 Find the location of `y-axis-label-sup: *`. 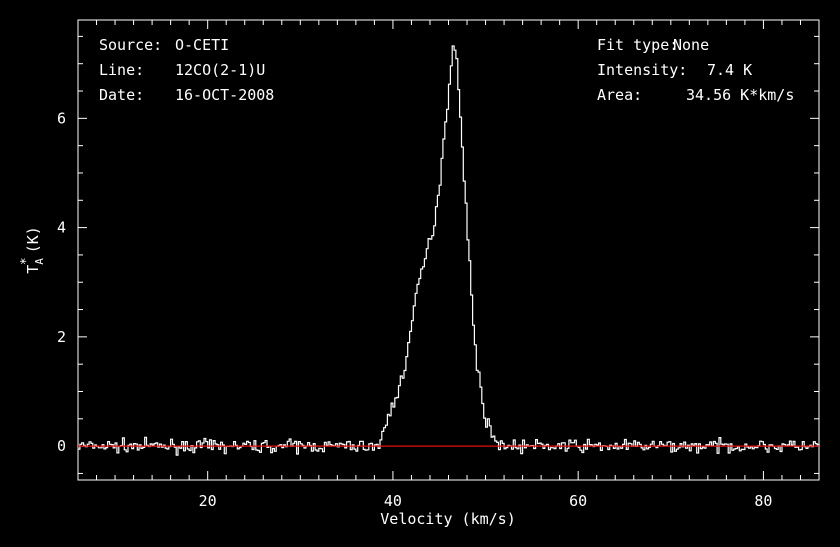

y-axis-label-sup: * is located at coordinates (26, 261).